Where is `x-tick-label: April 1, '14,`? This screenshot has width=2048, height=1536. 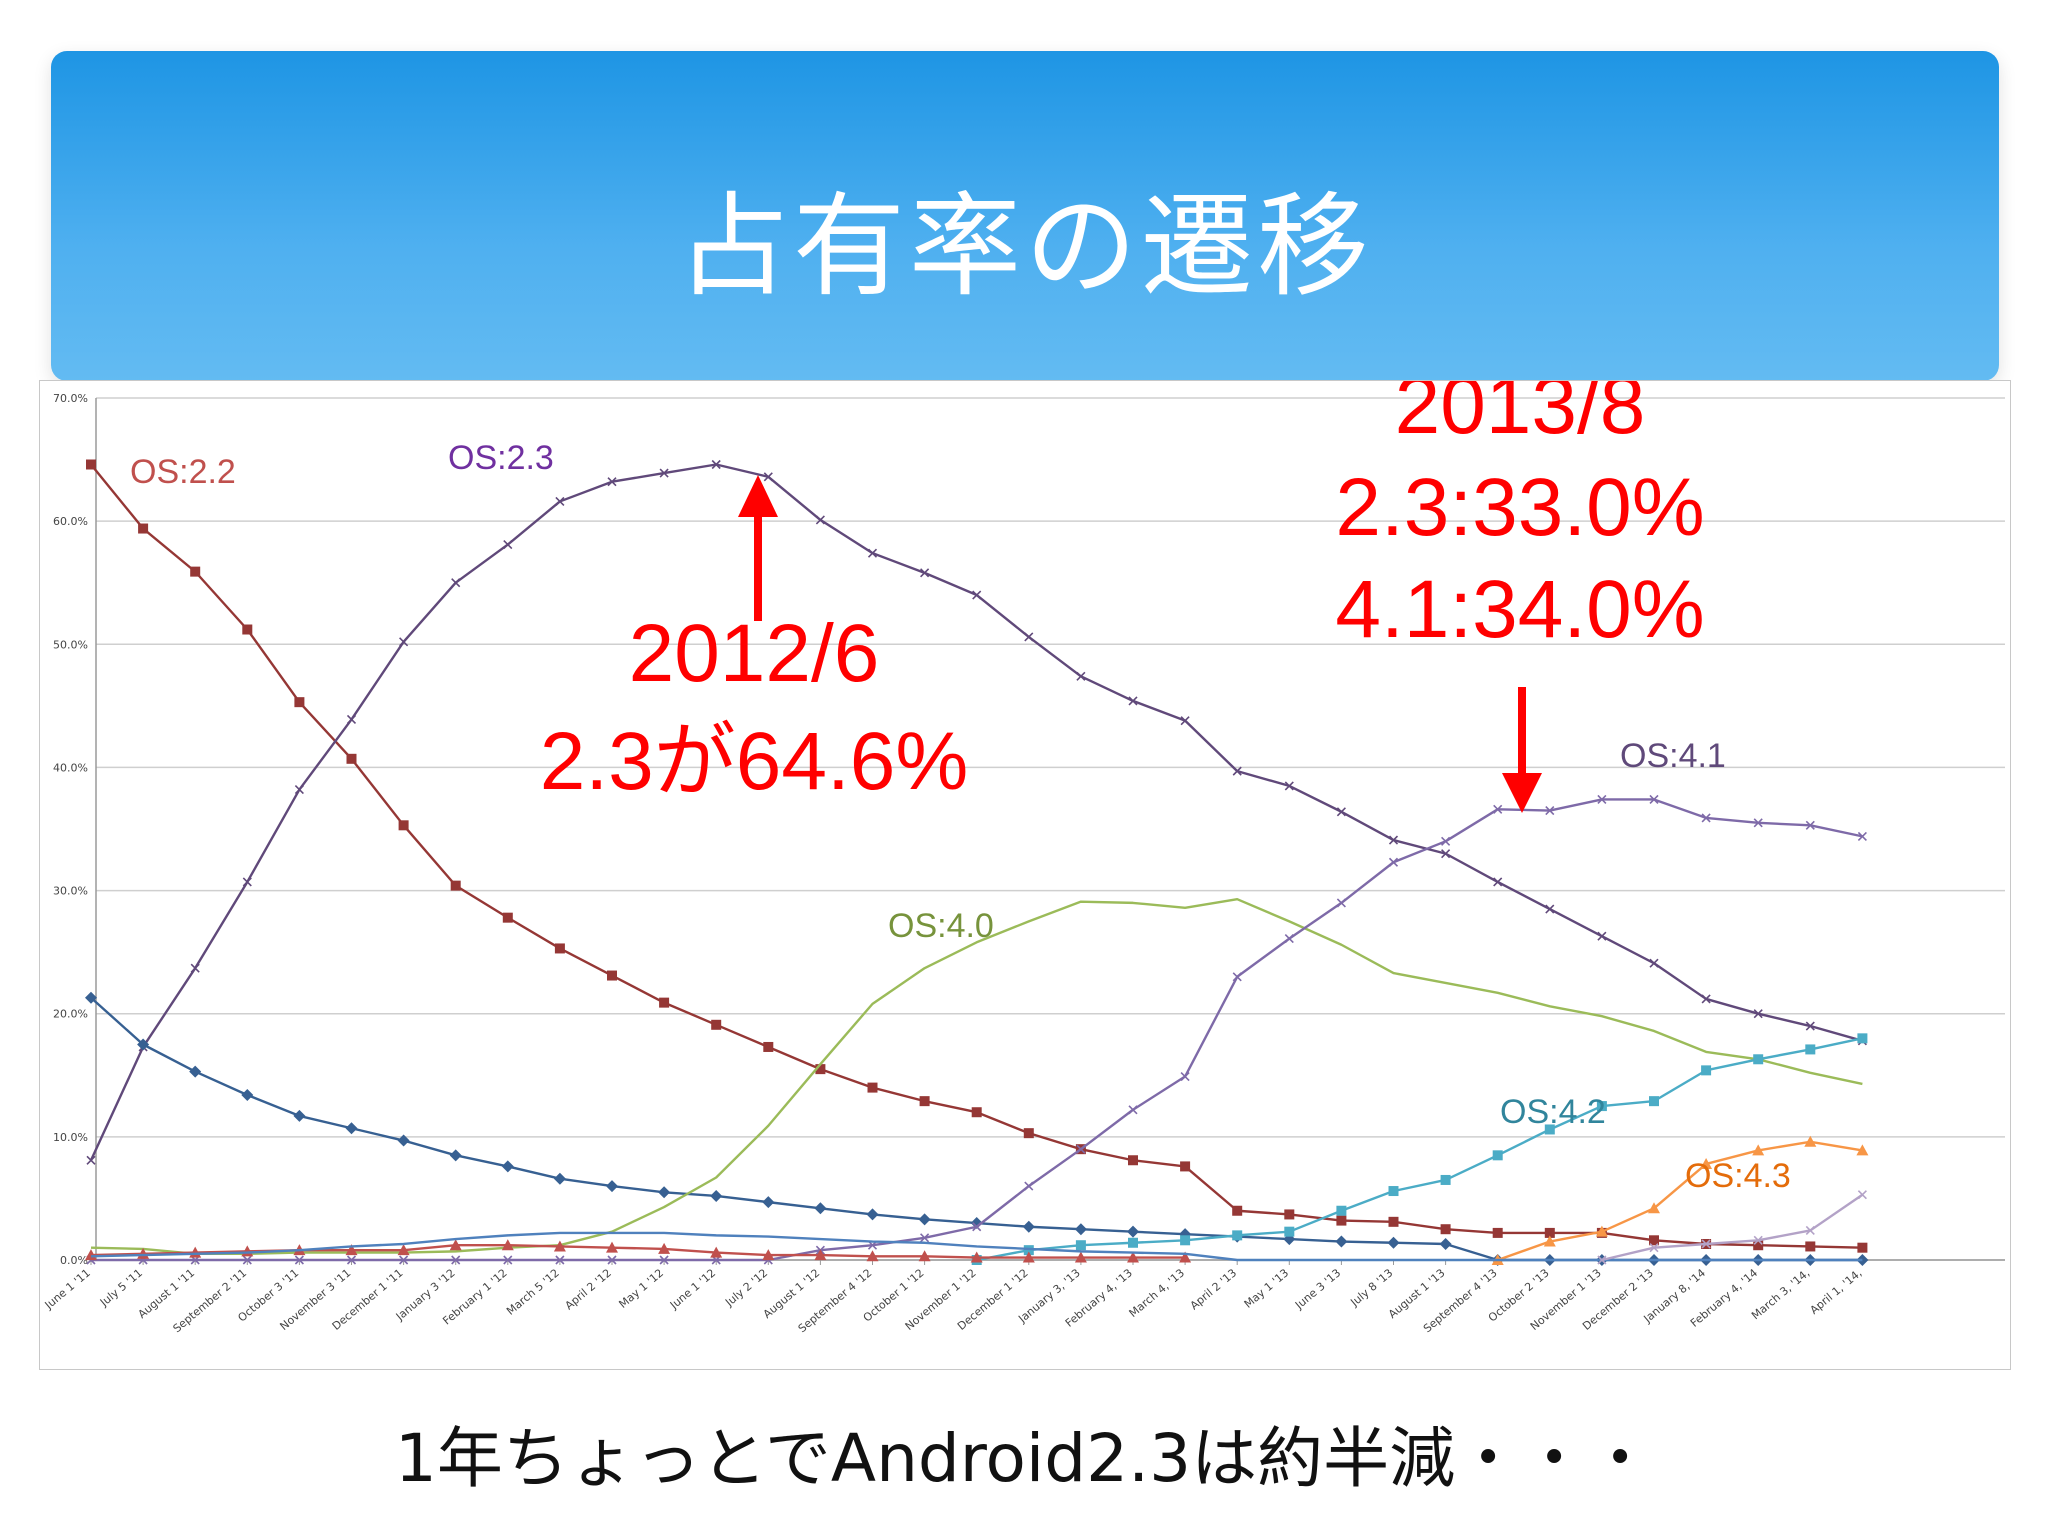
x-tick-label: April 1, '14, is located at coordinates (1836, 1291).